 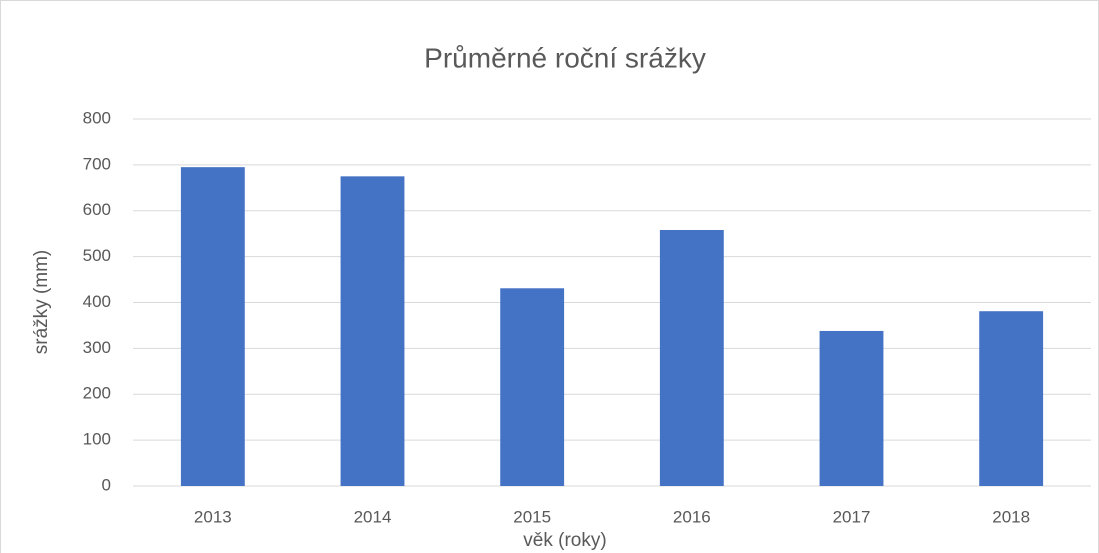 I want to click on y-tick-label: 100, so click(x=97, y=439).